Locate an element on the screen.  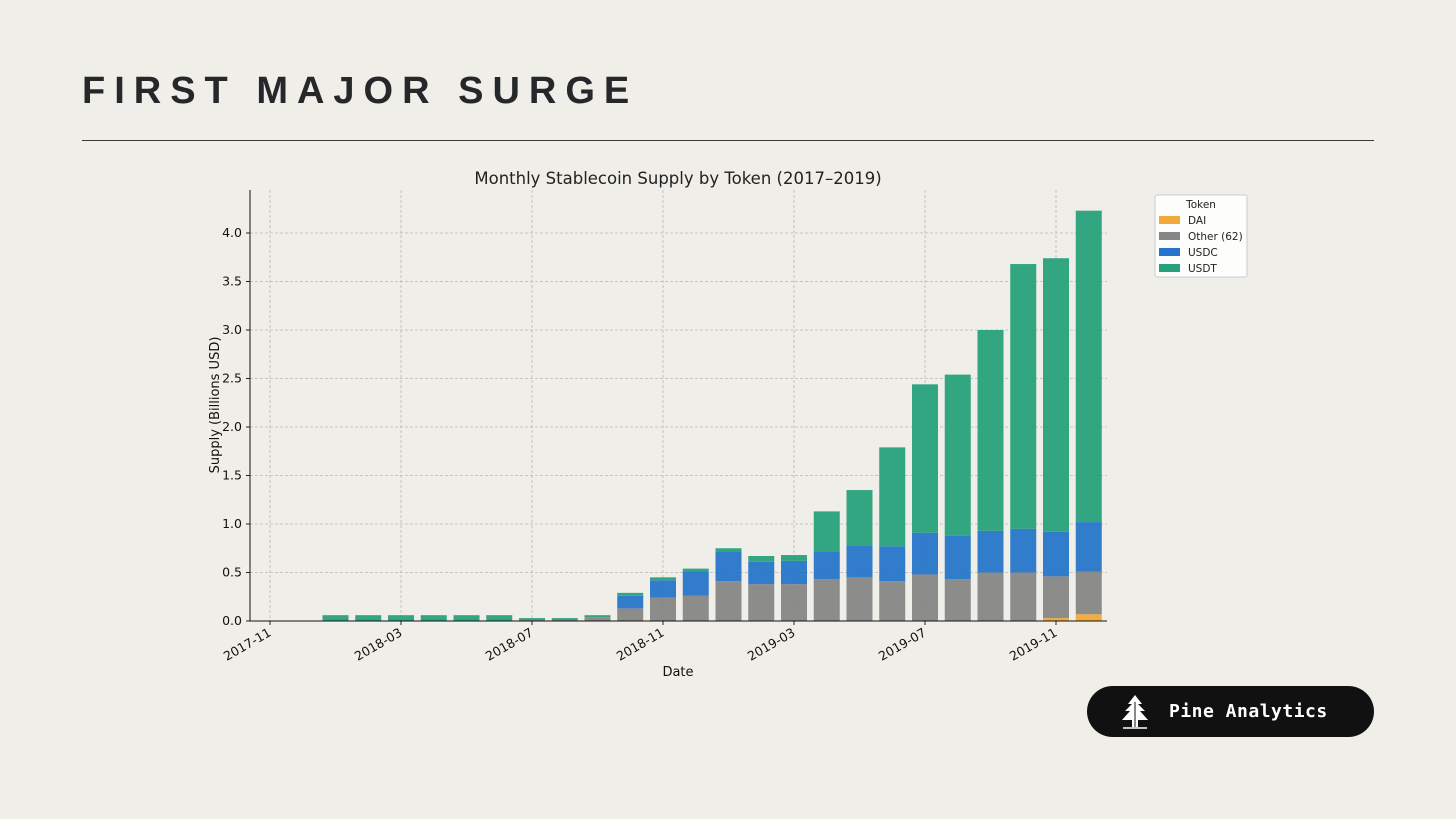
y-tick-label: 0.5 is located at coordinates (232, 572).